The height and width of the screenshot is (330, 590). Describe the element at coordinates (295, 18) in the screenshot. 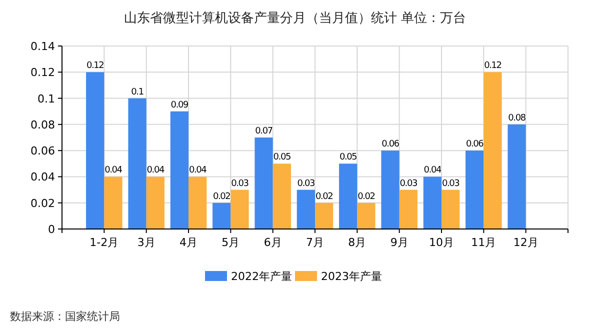

I see `chart-title: 山东省微型计算机设备产量分月（当月值）统计 单位：万台` at that location.